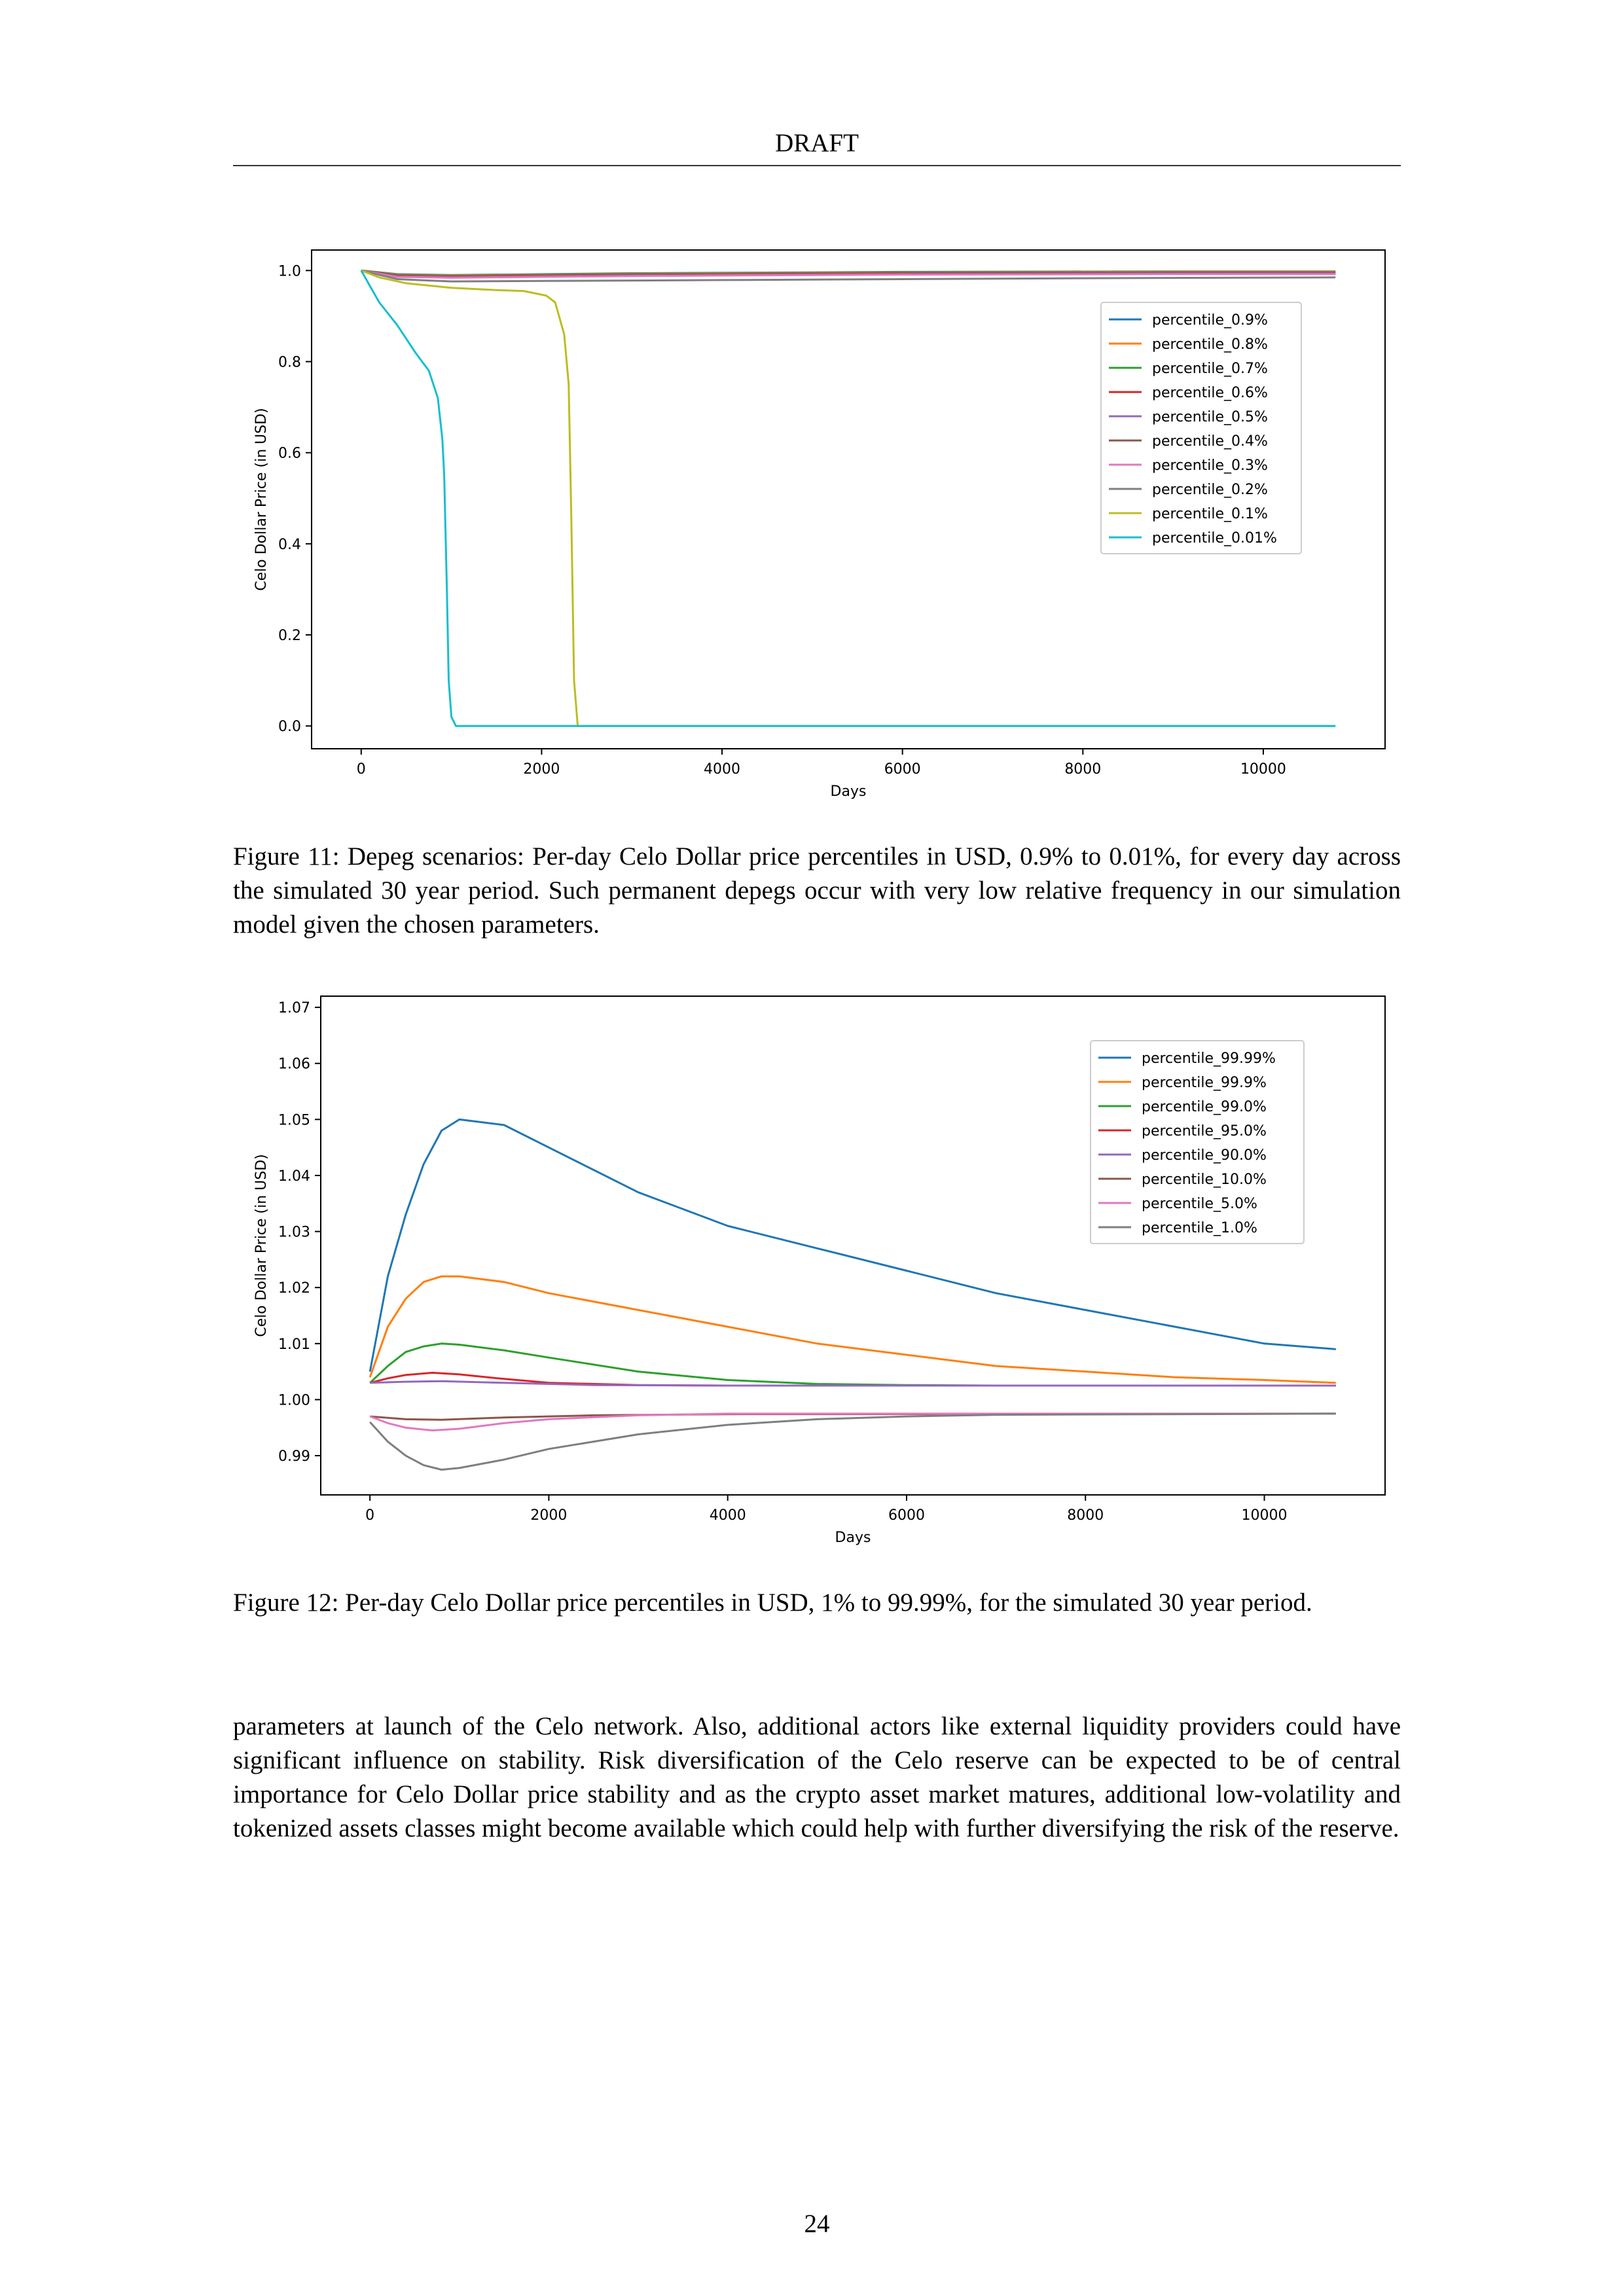  What do you see at coordinates (294, 1233) in the screenshot?
I see `fig12-y-tick-label: 1.03` at bounding box center [294, 1233].